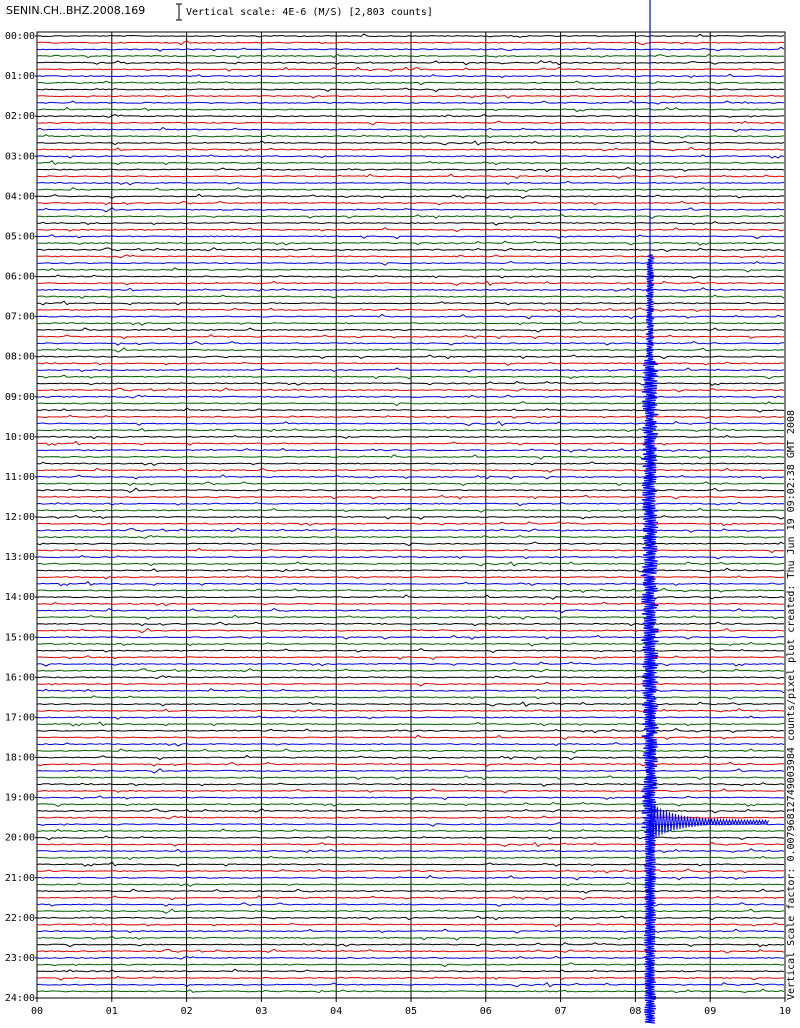  What do you see at coordinates (561, 1011) in the screenshot?
I see `minute-label: 07` at bounding box center [561, 1011].